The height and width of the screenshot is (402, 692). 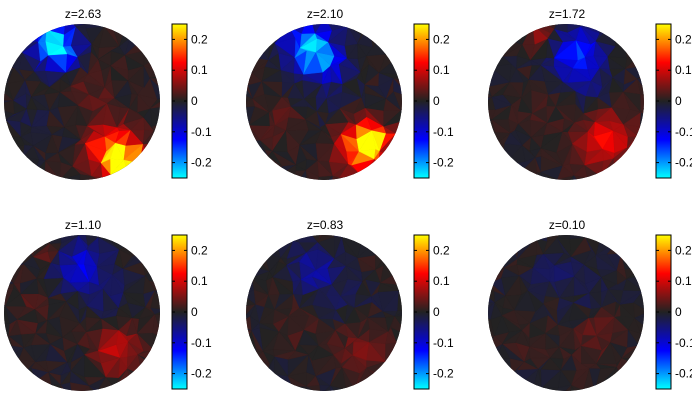 I want to click on colorbar-tick-label: -0.1, so click(x=443, y=343).